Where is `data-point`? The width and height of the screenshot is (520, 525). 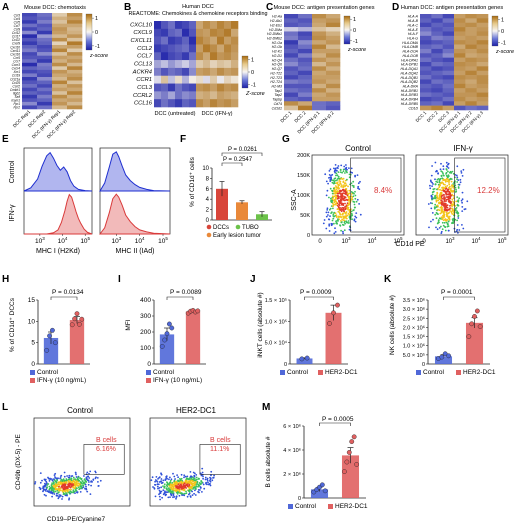 data-point is located at coordinates (477, 311).